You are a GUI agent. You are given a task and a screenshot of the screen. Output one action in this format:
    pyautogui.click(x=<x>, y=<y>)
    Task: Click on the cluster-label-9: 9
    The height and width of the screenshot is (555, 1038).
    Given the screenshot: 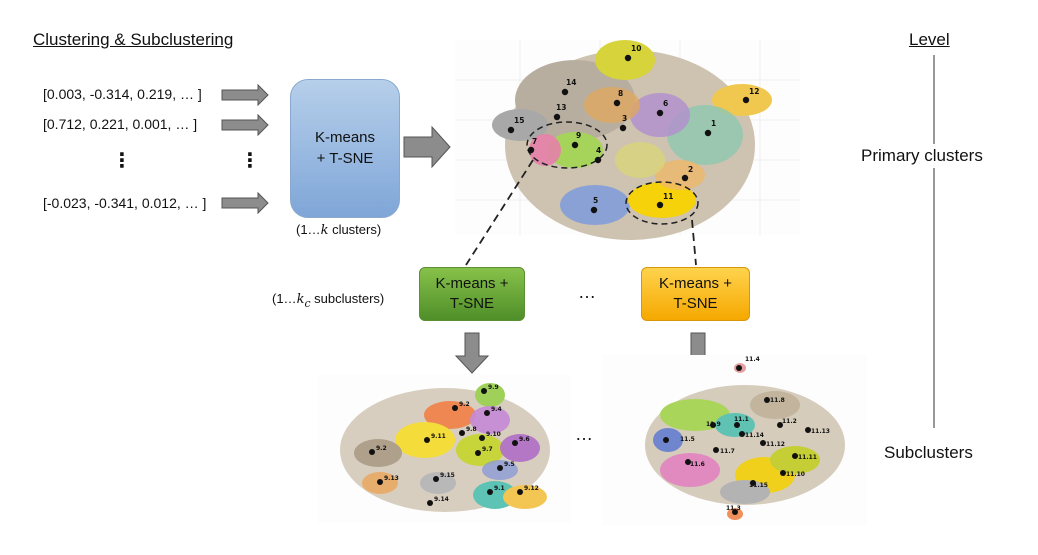 What is the action you would take?
    pyautogui.click(x=578, y=135)
    